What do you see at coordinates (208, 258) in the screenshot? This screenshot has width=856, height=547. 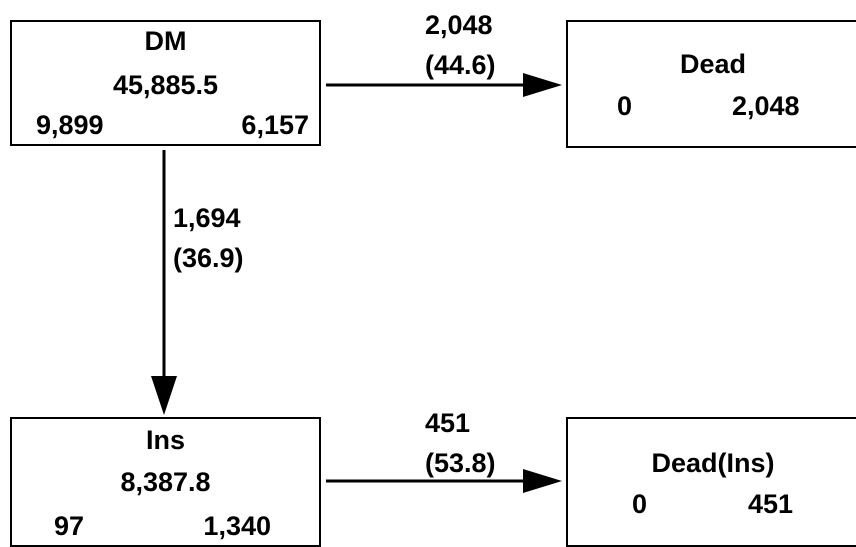 I see `edge-dm-ins-rate: (36.9)` at bounding box center [208, 258].